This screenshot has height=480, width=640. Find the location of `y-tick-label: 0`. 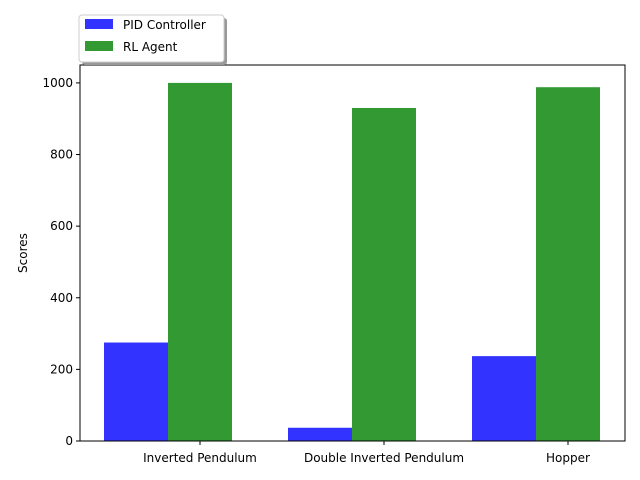

y-tick-label: 0 is located at coordinates (69, 441).